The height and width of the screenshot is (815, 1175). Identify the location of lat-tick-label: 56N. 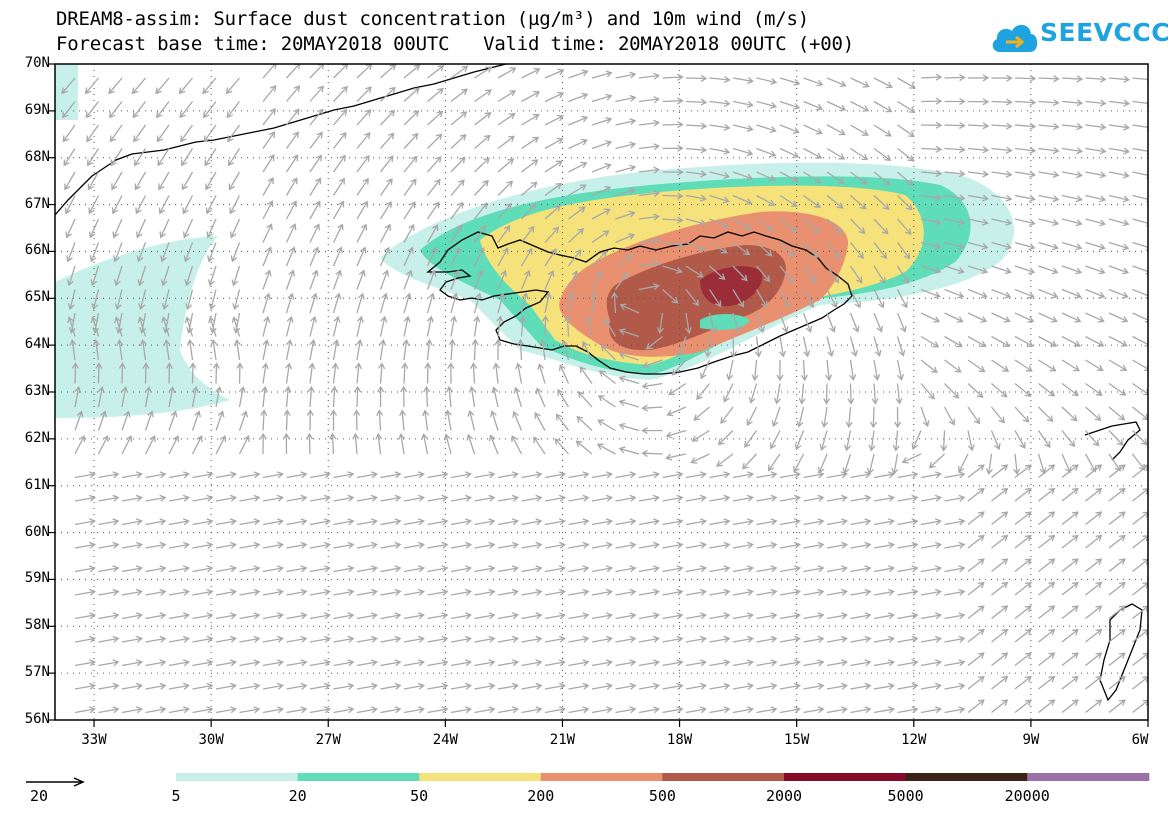
(37, 719).